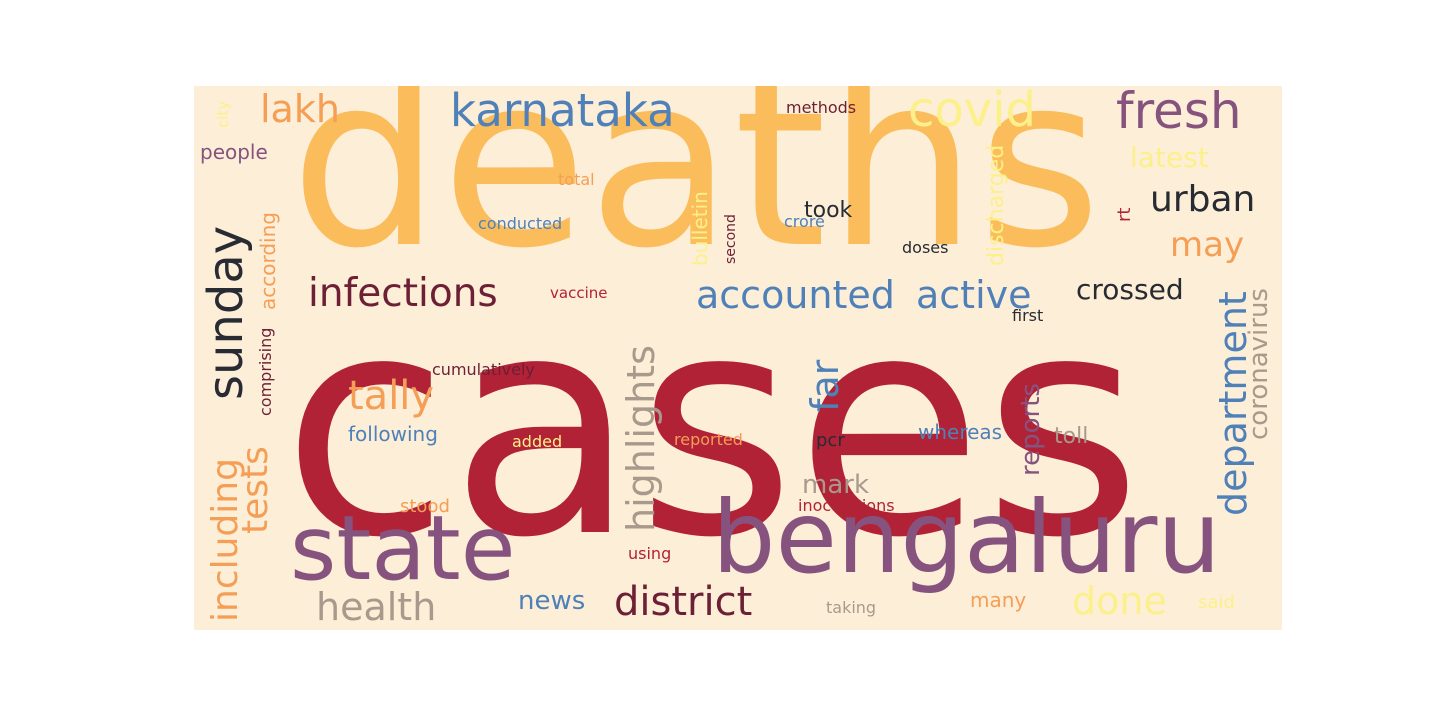 The width and height of the screenshot is (1440, 720). What do you see at coordinates (268, 261) in the screenshot?
I see `word-according: according` at bounding box center [268, 261].